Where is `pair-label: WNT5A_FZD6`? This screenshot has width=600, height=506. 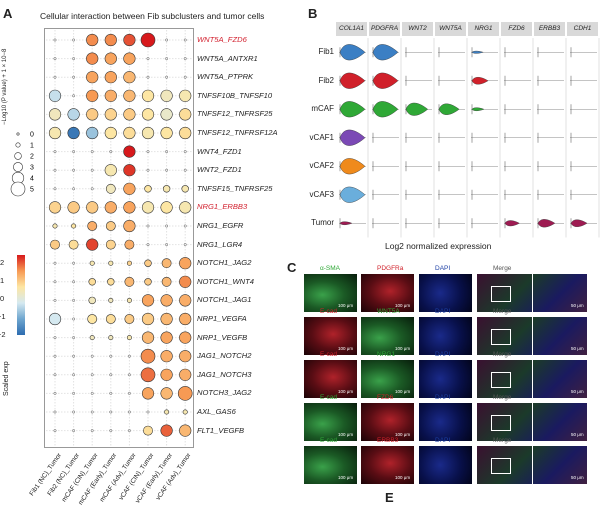
pair-label: WNT5A_FZD6 is located at coordinates (222, 39).